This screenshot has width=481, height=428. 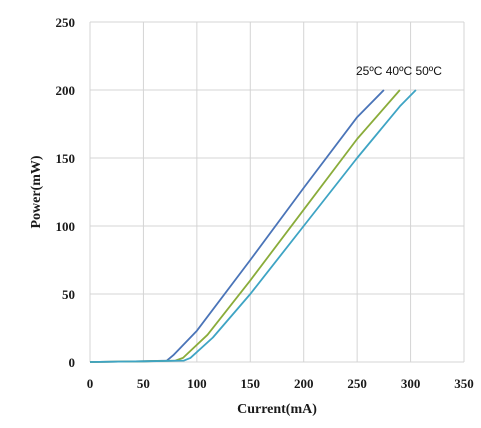 What do you see at coordinates (251, 383) in the screenshot?
I see `x-tick-label: 150` at bounding box center [251, 383].